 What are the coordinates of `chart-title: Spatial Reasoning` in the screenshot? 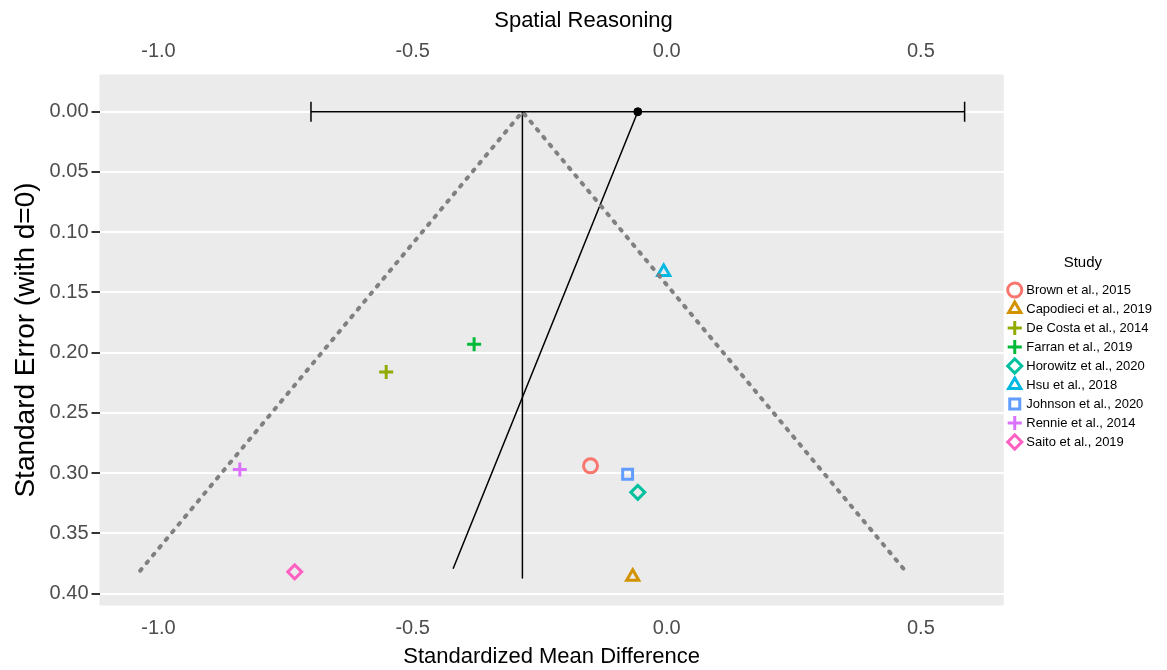 It's located at (583, 20).